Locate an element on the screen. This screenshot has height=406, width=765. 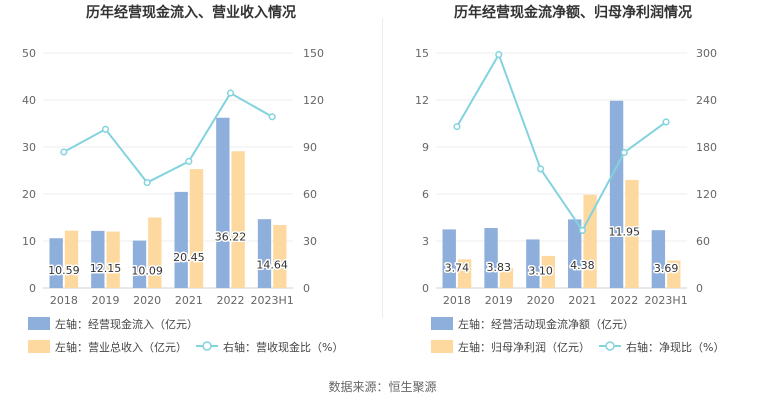
left-axis-tick: 0 is located at coordinates (425, 288).